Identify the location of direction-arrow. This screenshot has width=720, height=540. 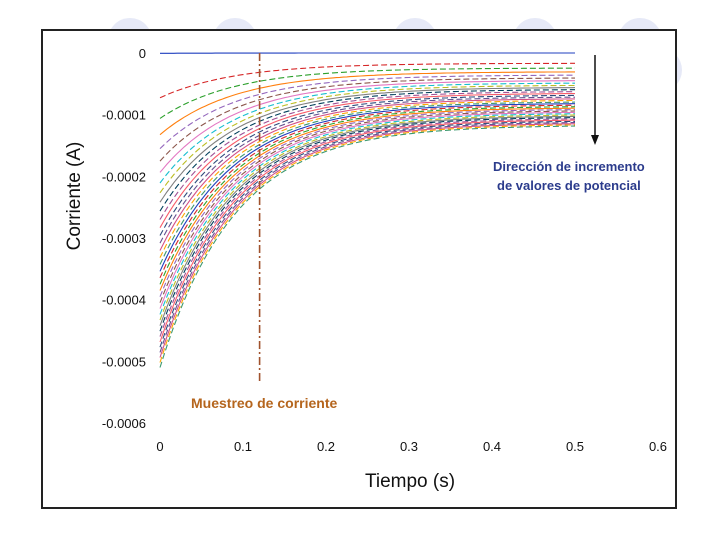
(595, 100).